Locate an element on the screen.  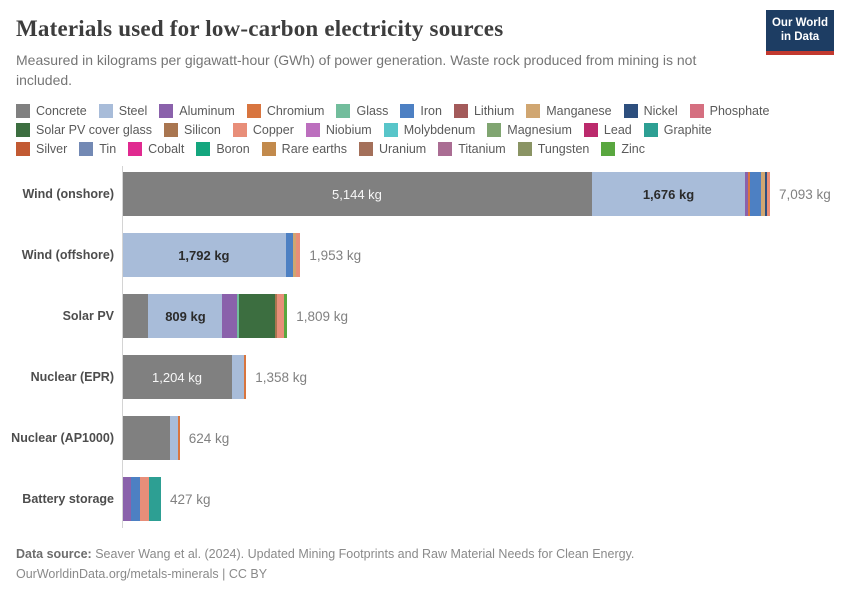
legend-item-tungsten: Tungsten is located at coordinates (553, 148).